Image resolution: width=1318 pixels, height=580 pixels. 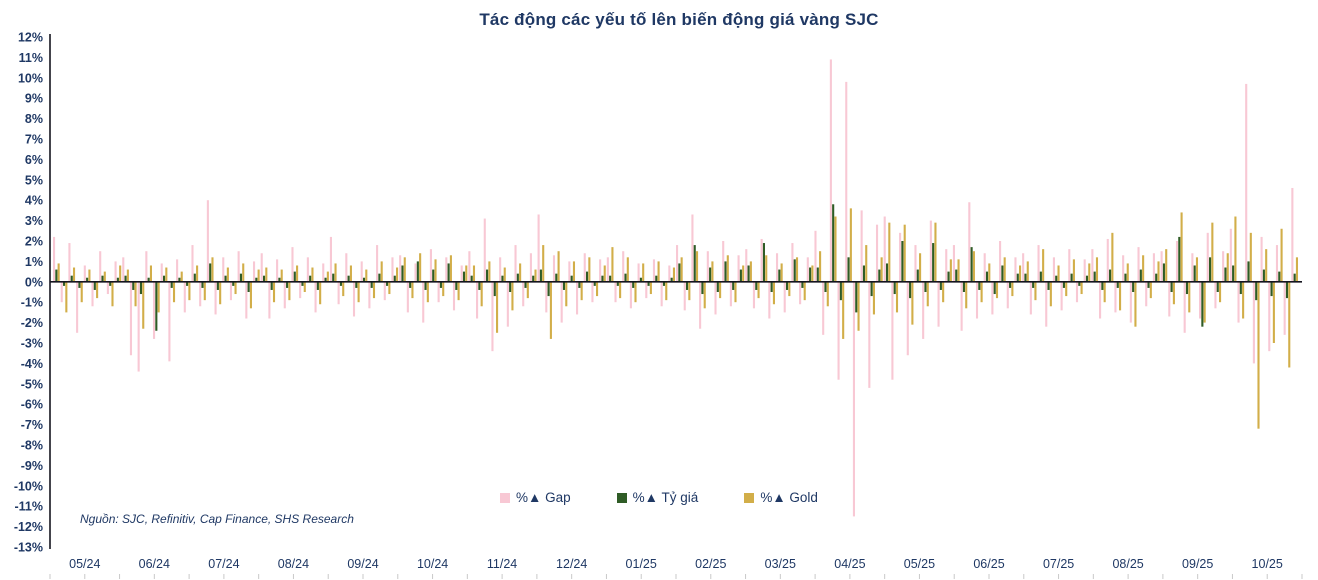 What do you see at coordinates (34, 140) in the screenshot?
I see `y-tick-label: 7%` at bounding box center [34, 140].